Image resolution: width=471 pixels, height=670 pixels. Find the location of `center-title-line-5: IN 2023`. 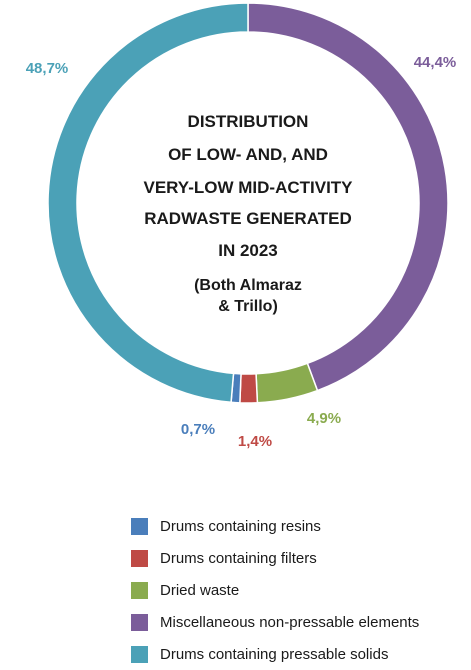

center-title-line-5: IN 2023 is located at coordinates (248, 250).